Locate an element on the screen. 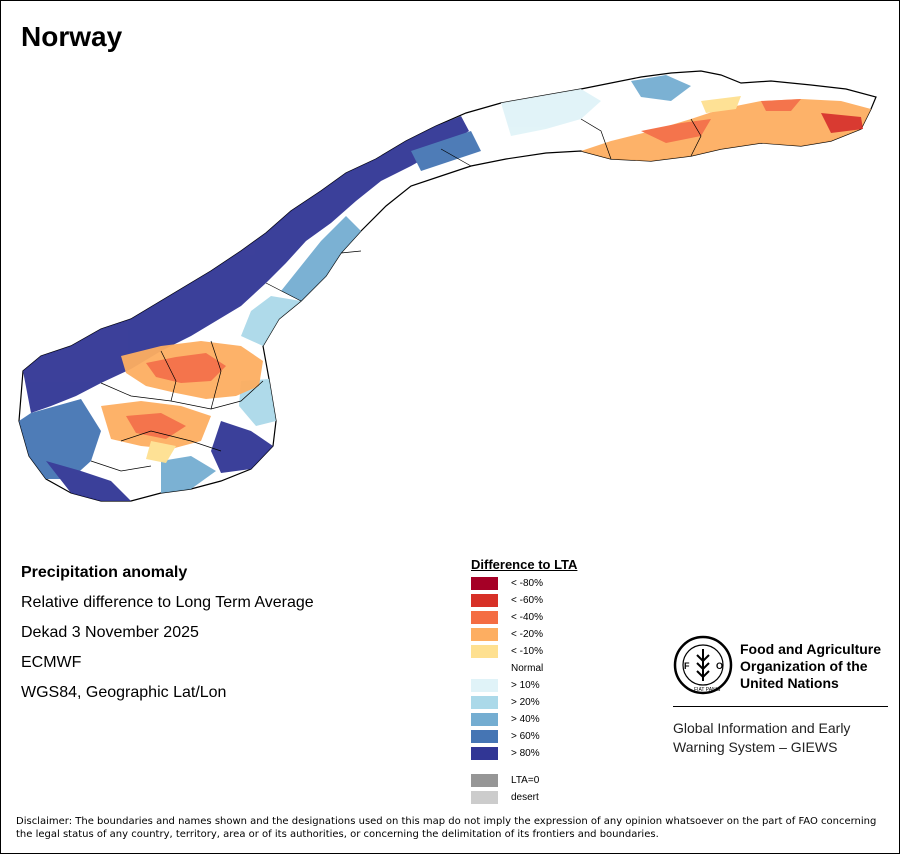 This screenshot has height=854, width=900. legend-item: > 80% is located at coordinates (551, 754).